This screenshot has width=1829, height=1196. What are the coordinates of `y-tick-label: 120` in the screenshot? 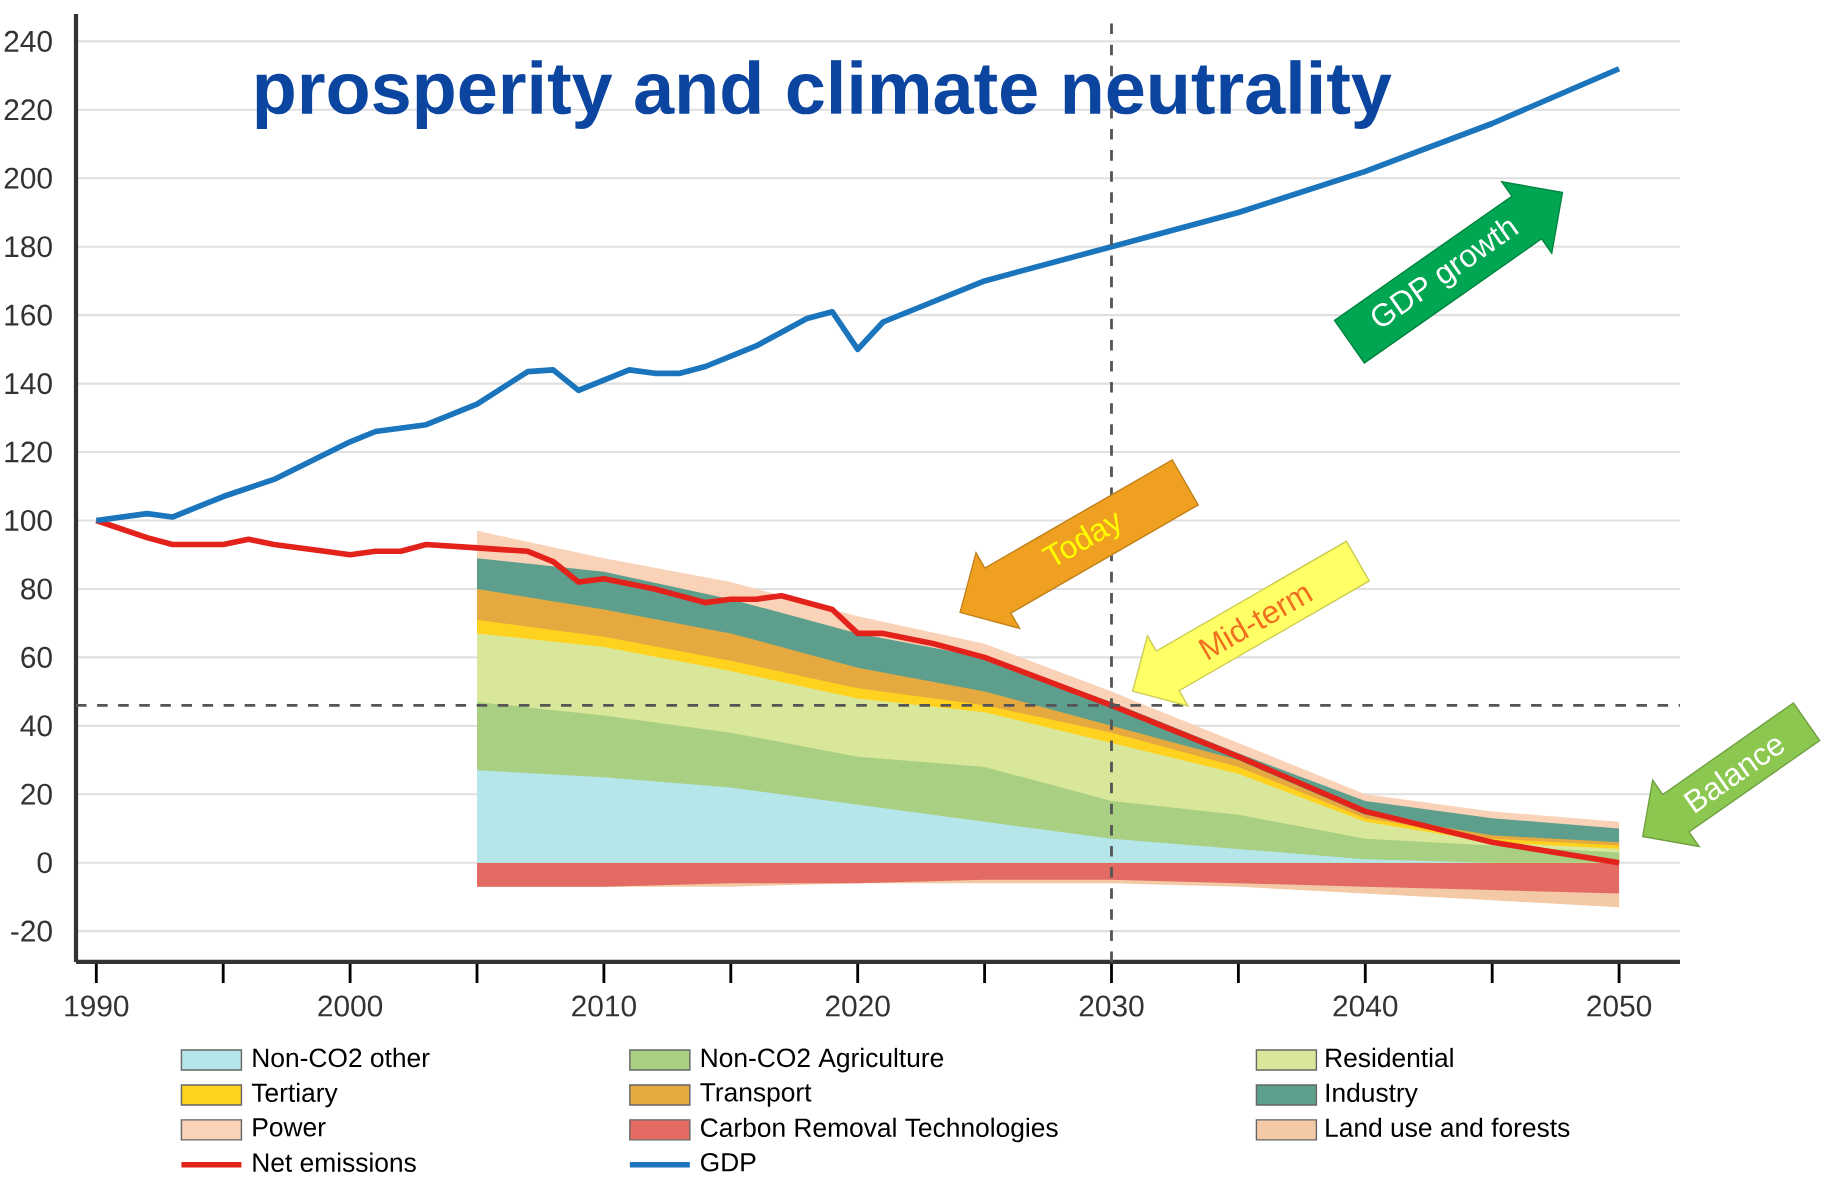 It's located at (28, 452).